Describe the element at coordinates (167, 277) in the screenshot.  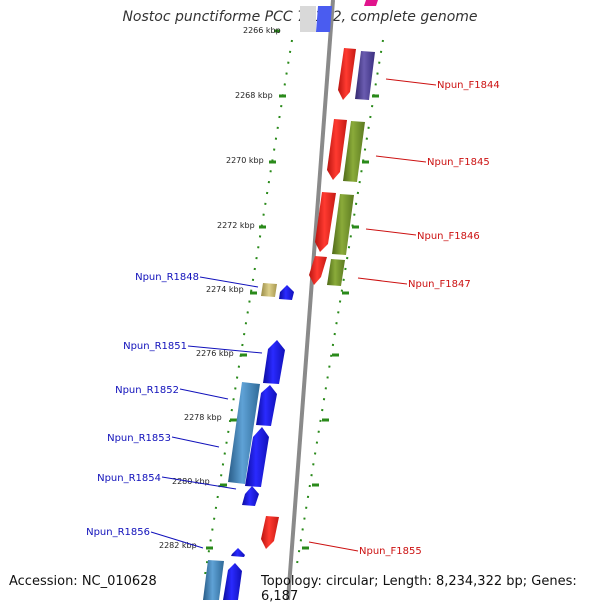
I see `gene-label-reverse: Npun_R1848` at that location.